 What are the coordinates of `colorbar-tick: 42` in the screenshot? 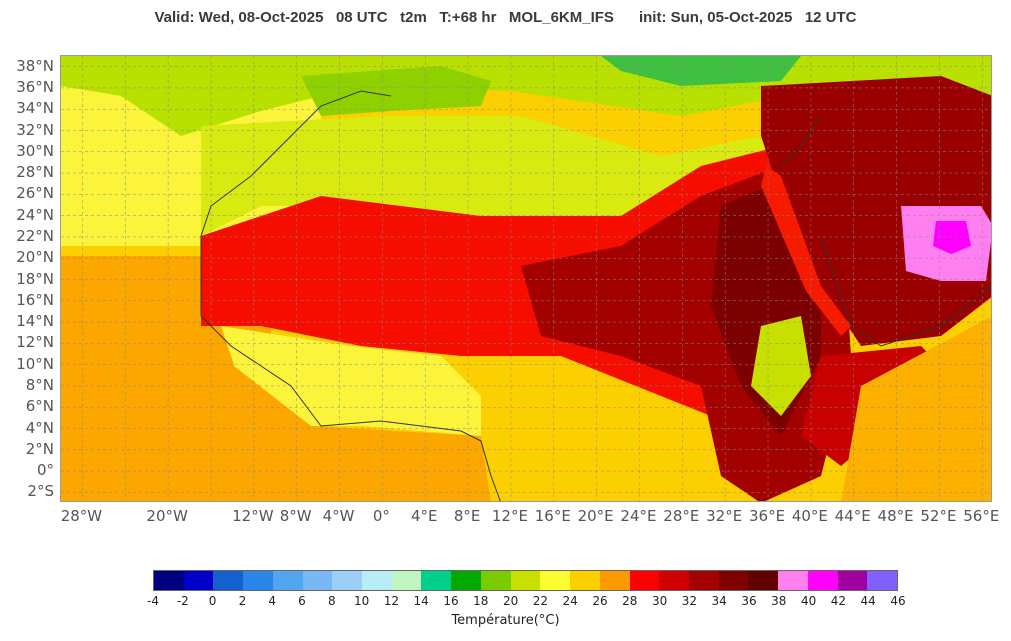 It's located at (838, 601).